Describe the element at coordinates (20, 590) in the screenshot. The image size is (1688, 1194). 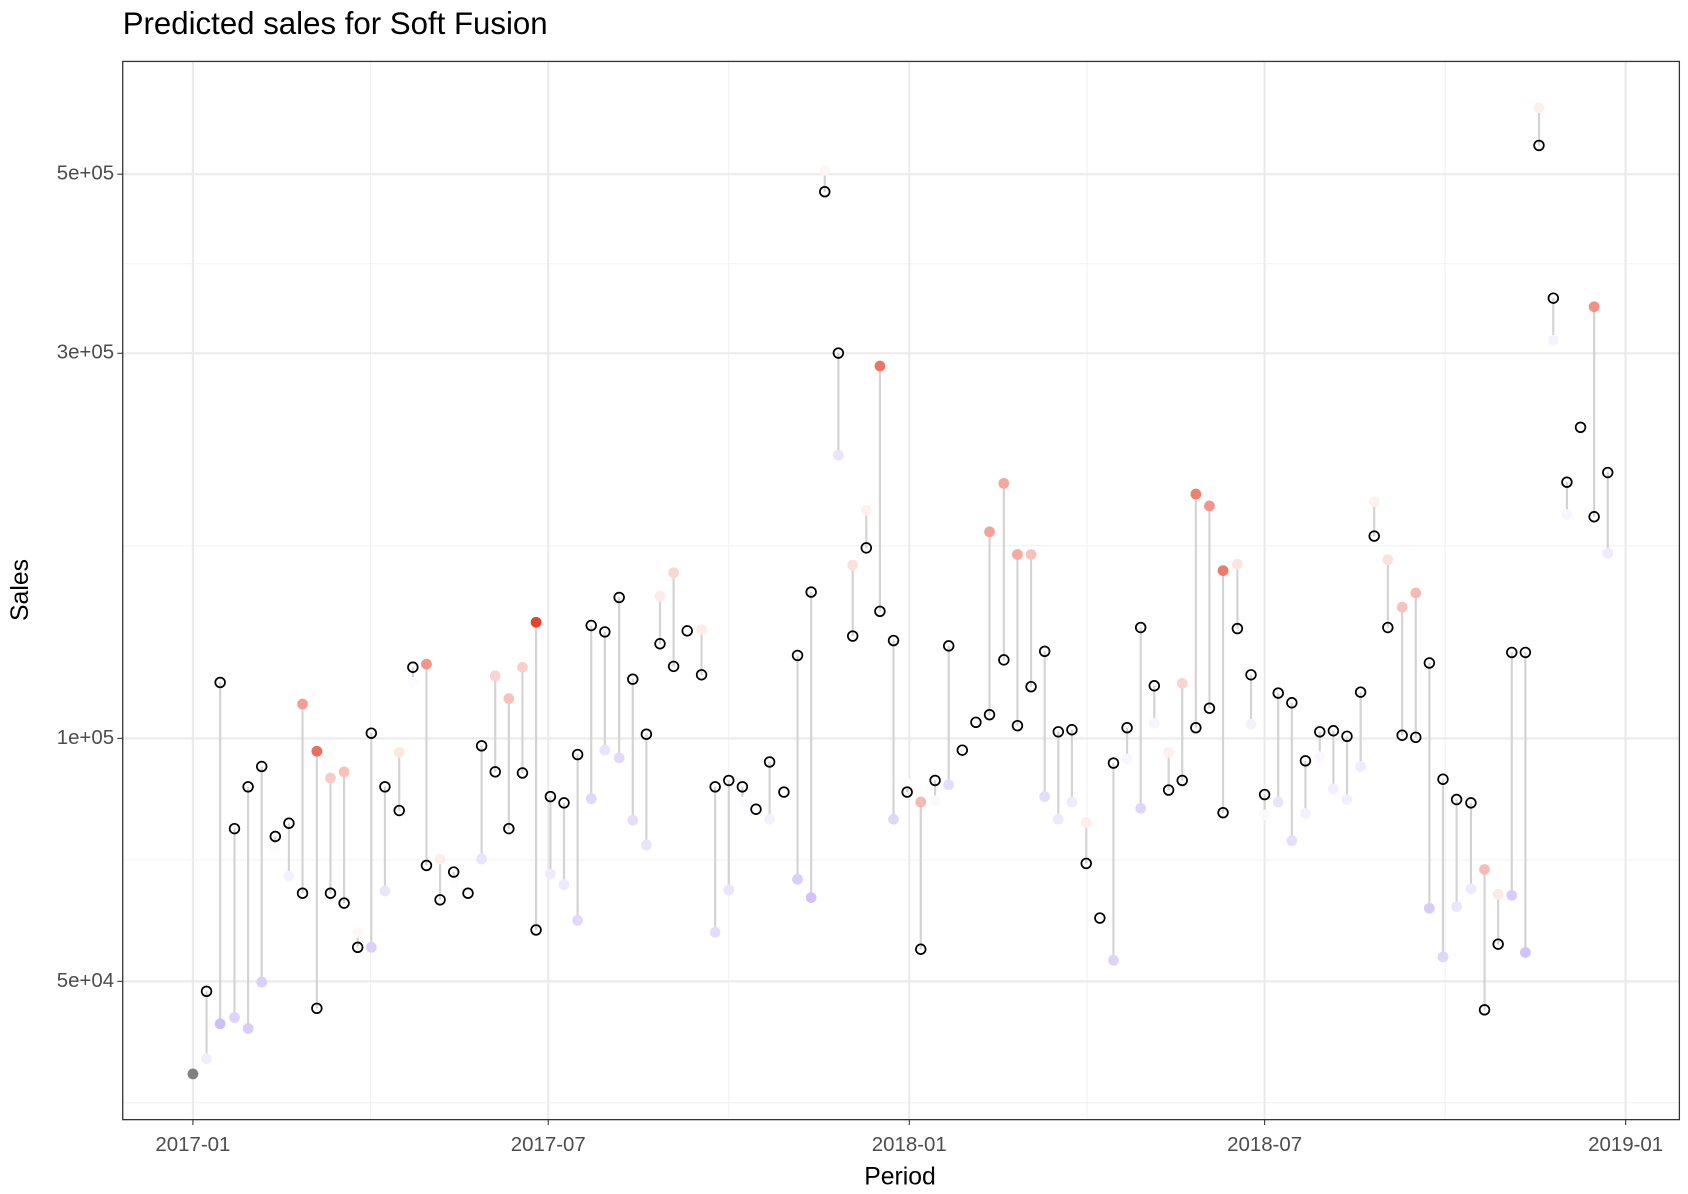
I see `y-axis-label: Sales` at that location.